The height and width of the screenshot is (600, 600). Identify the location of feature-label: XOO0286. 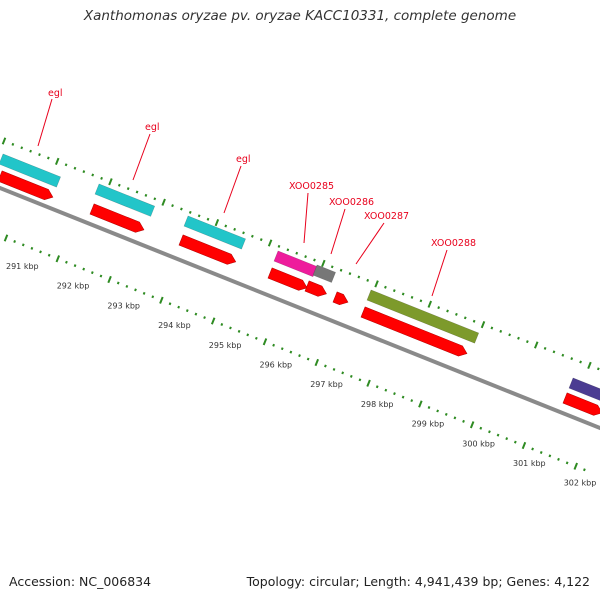
(351, 202).